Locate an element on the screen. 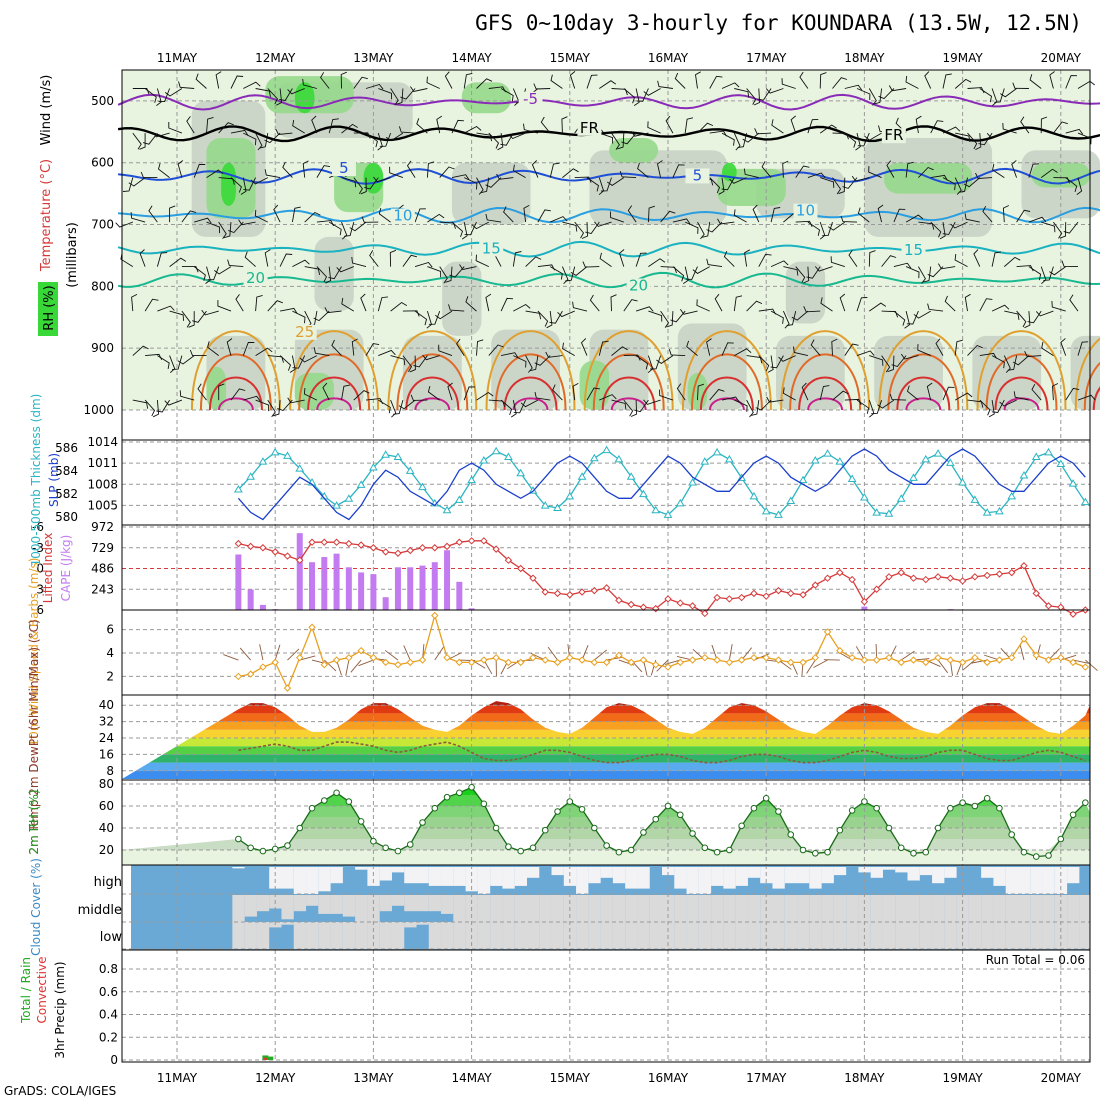  temp-tick: 16 is located at coordinates (106, 754).